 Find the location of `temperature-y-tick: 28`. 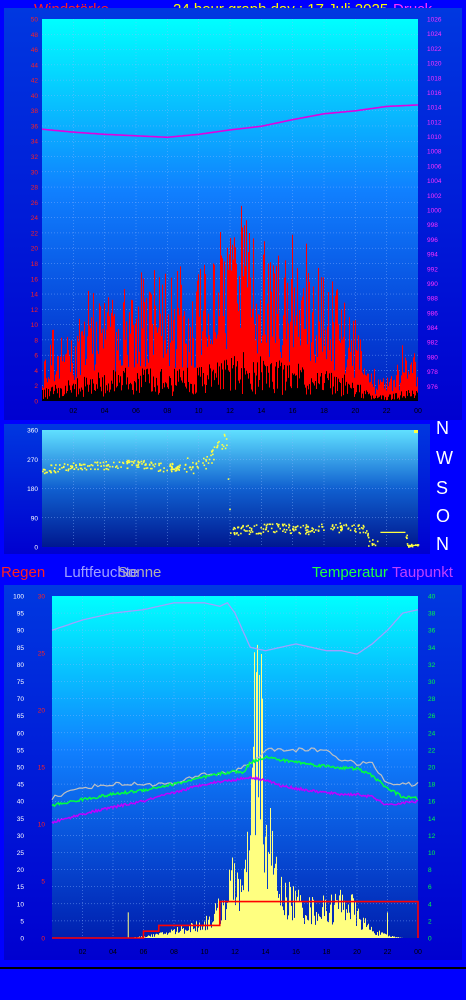

temperature-y-tick: 28 is located at coordinates (432, 699).